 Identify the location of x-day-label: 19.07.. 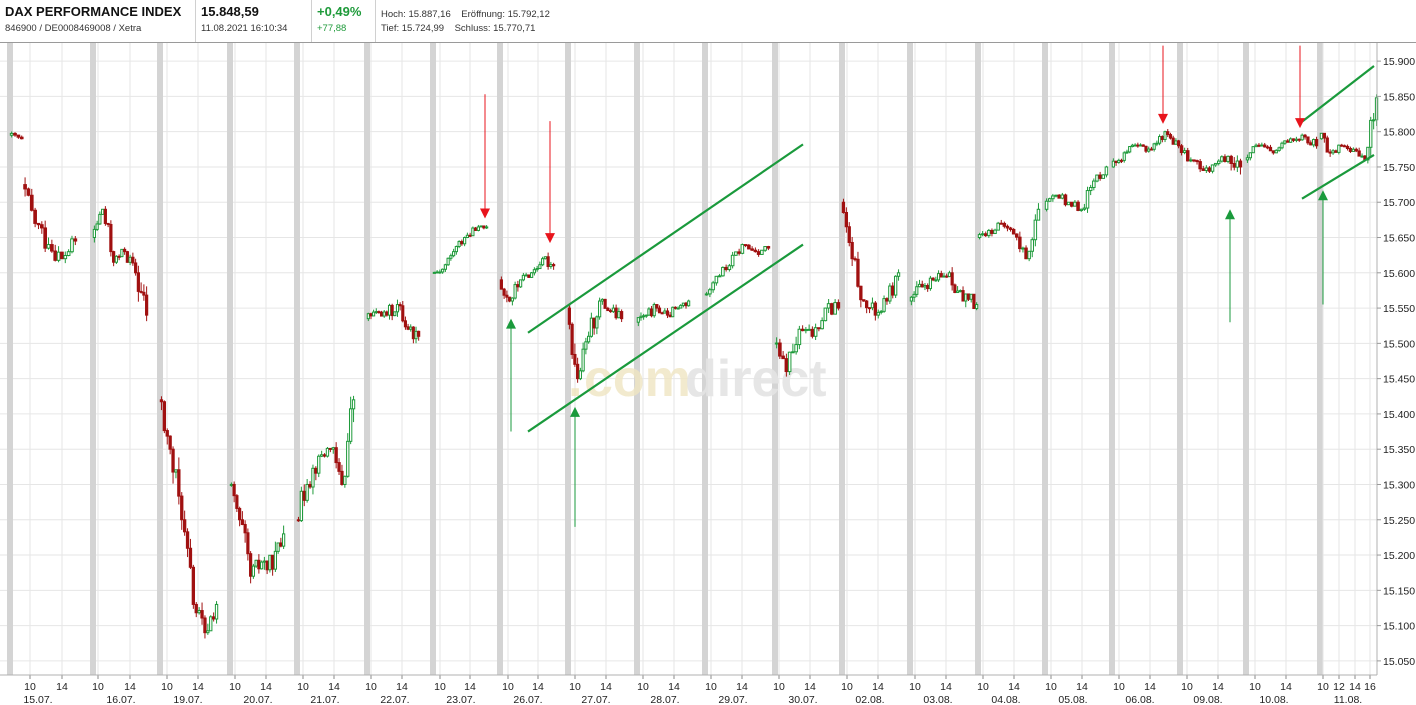
(187, 699).